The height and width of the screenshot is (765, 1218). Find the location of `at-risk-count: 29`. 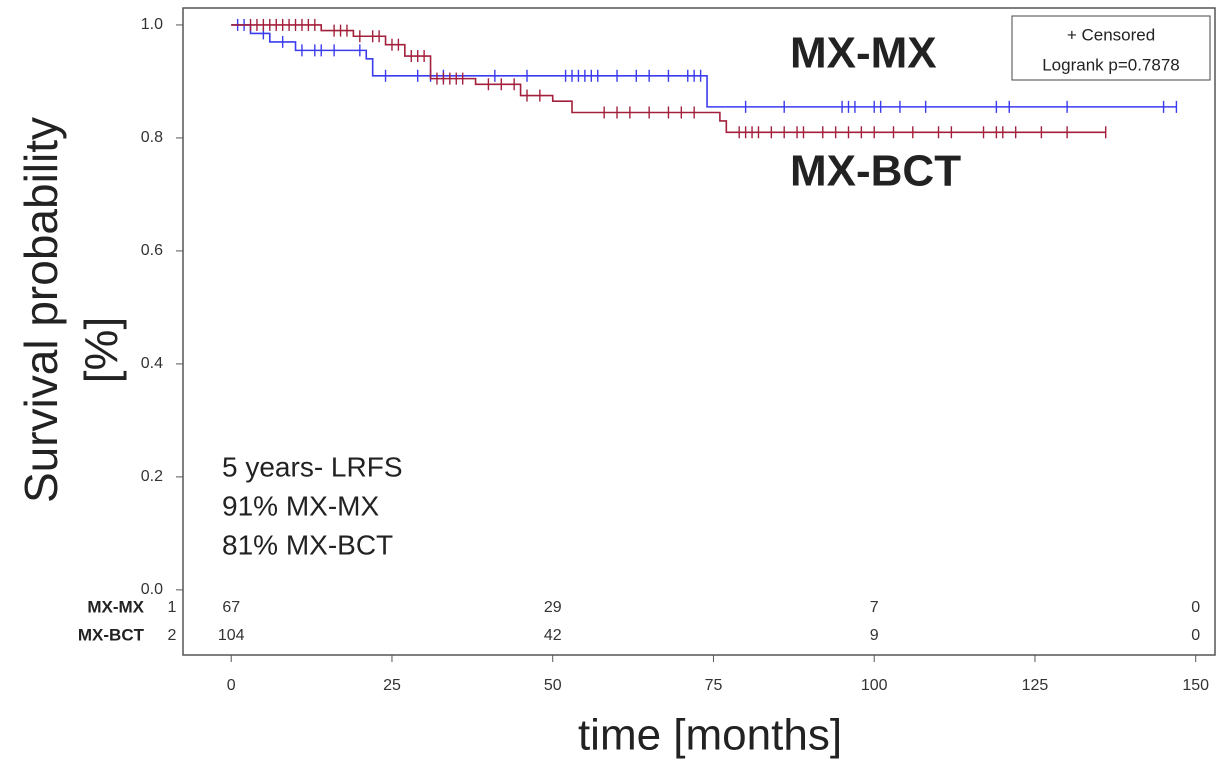

at-risk-count: 29 is located at coordinates (553, 607).